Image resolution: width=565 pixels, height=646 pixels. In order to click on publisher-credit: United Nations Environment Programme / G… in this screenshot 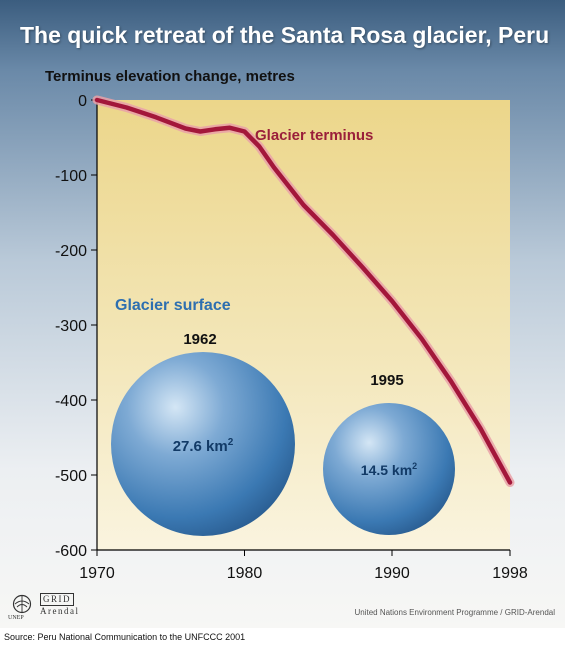, I will do `click(454, 612)`.